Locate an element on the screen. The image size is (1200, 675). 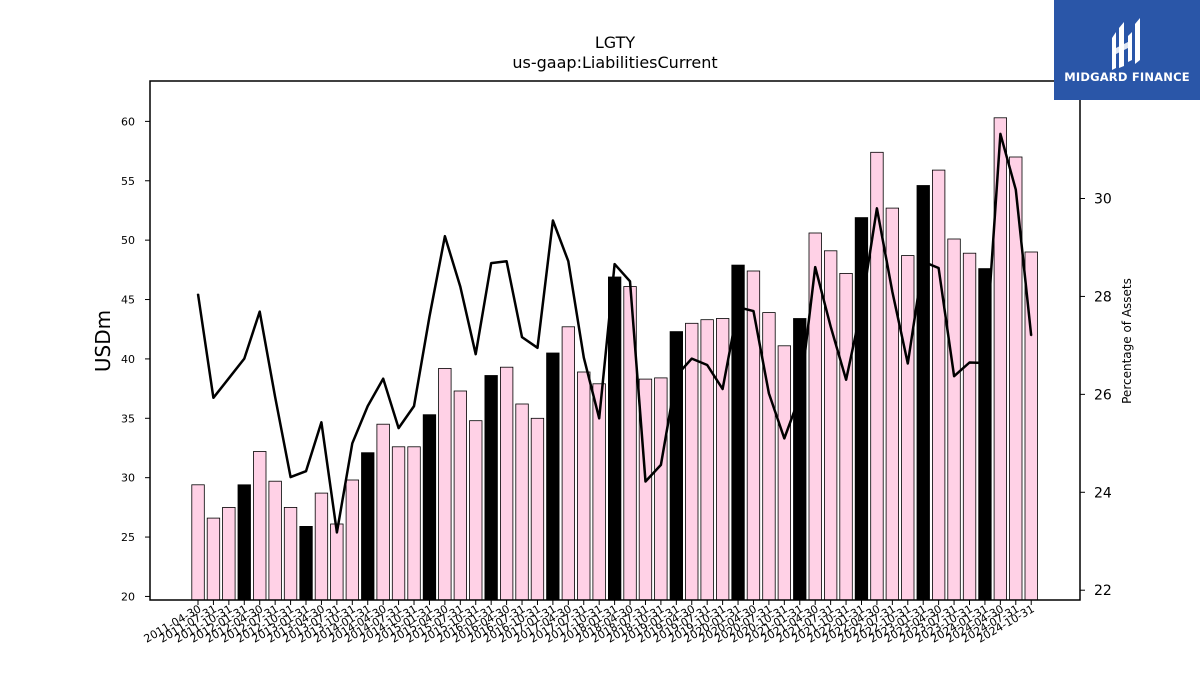
chart-subtitle: us-gaap:LiabilitiesCurrent is located at coordinates (614, 62).